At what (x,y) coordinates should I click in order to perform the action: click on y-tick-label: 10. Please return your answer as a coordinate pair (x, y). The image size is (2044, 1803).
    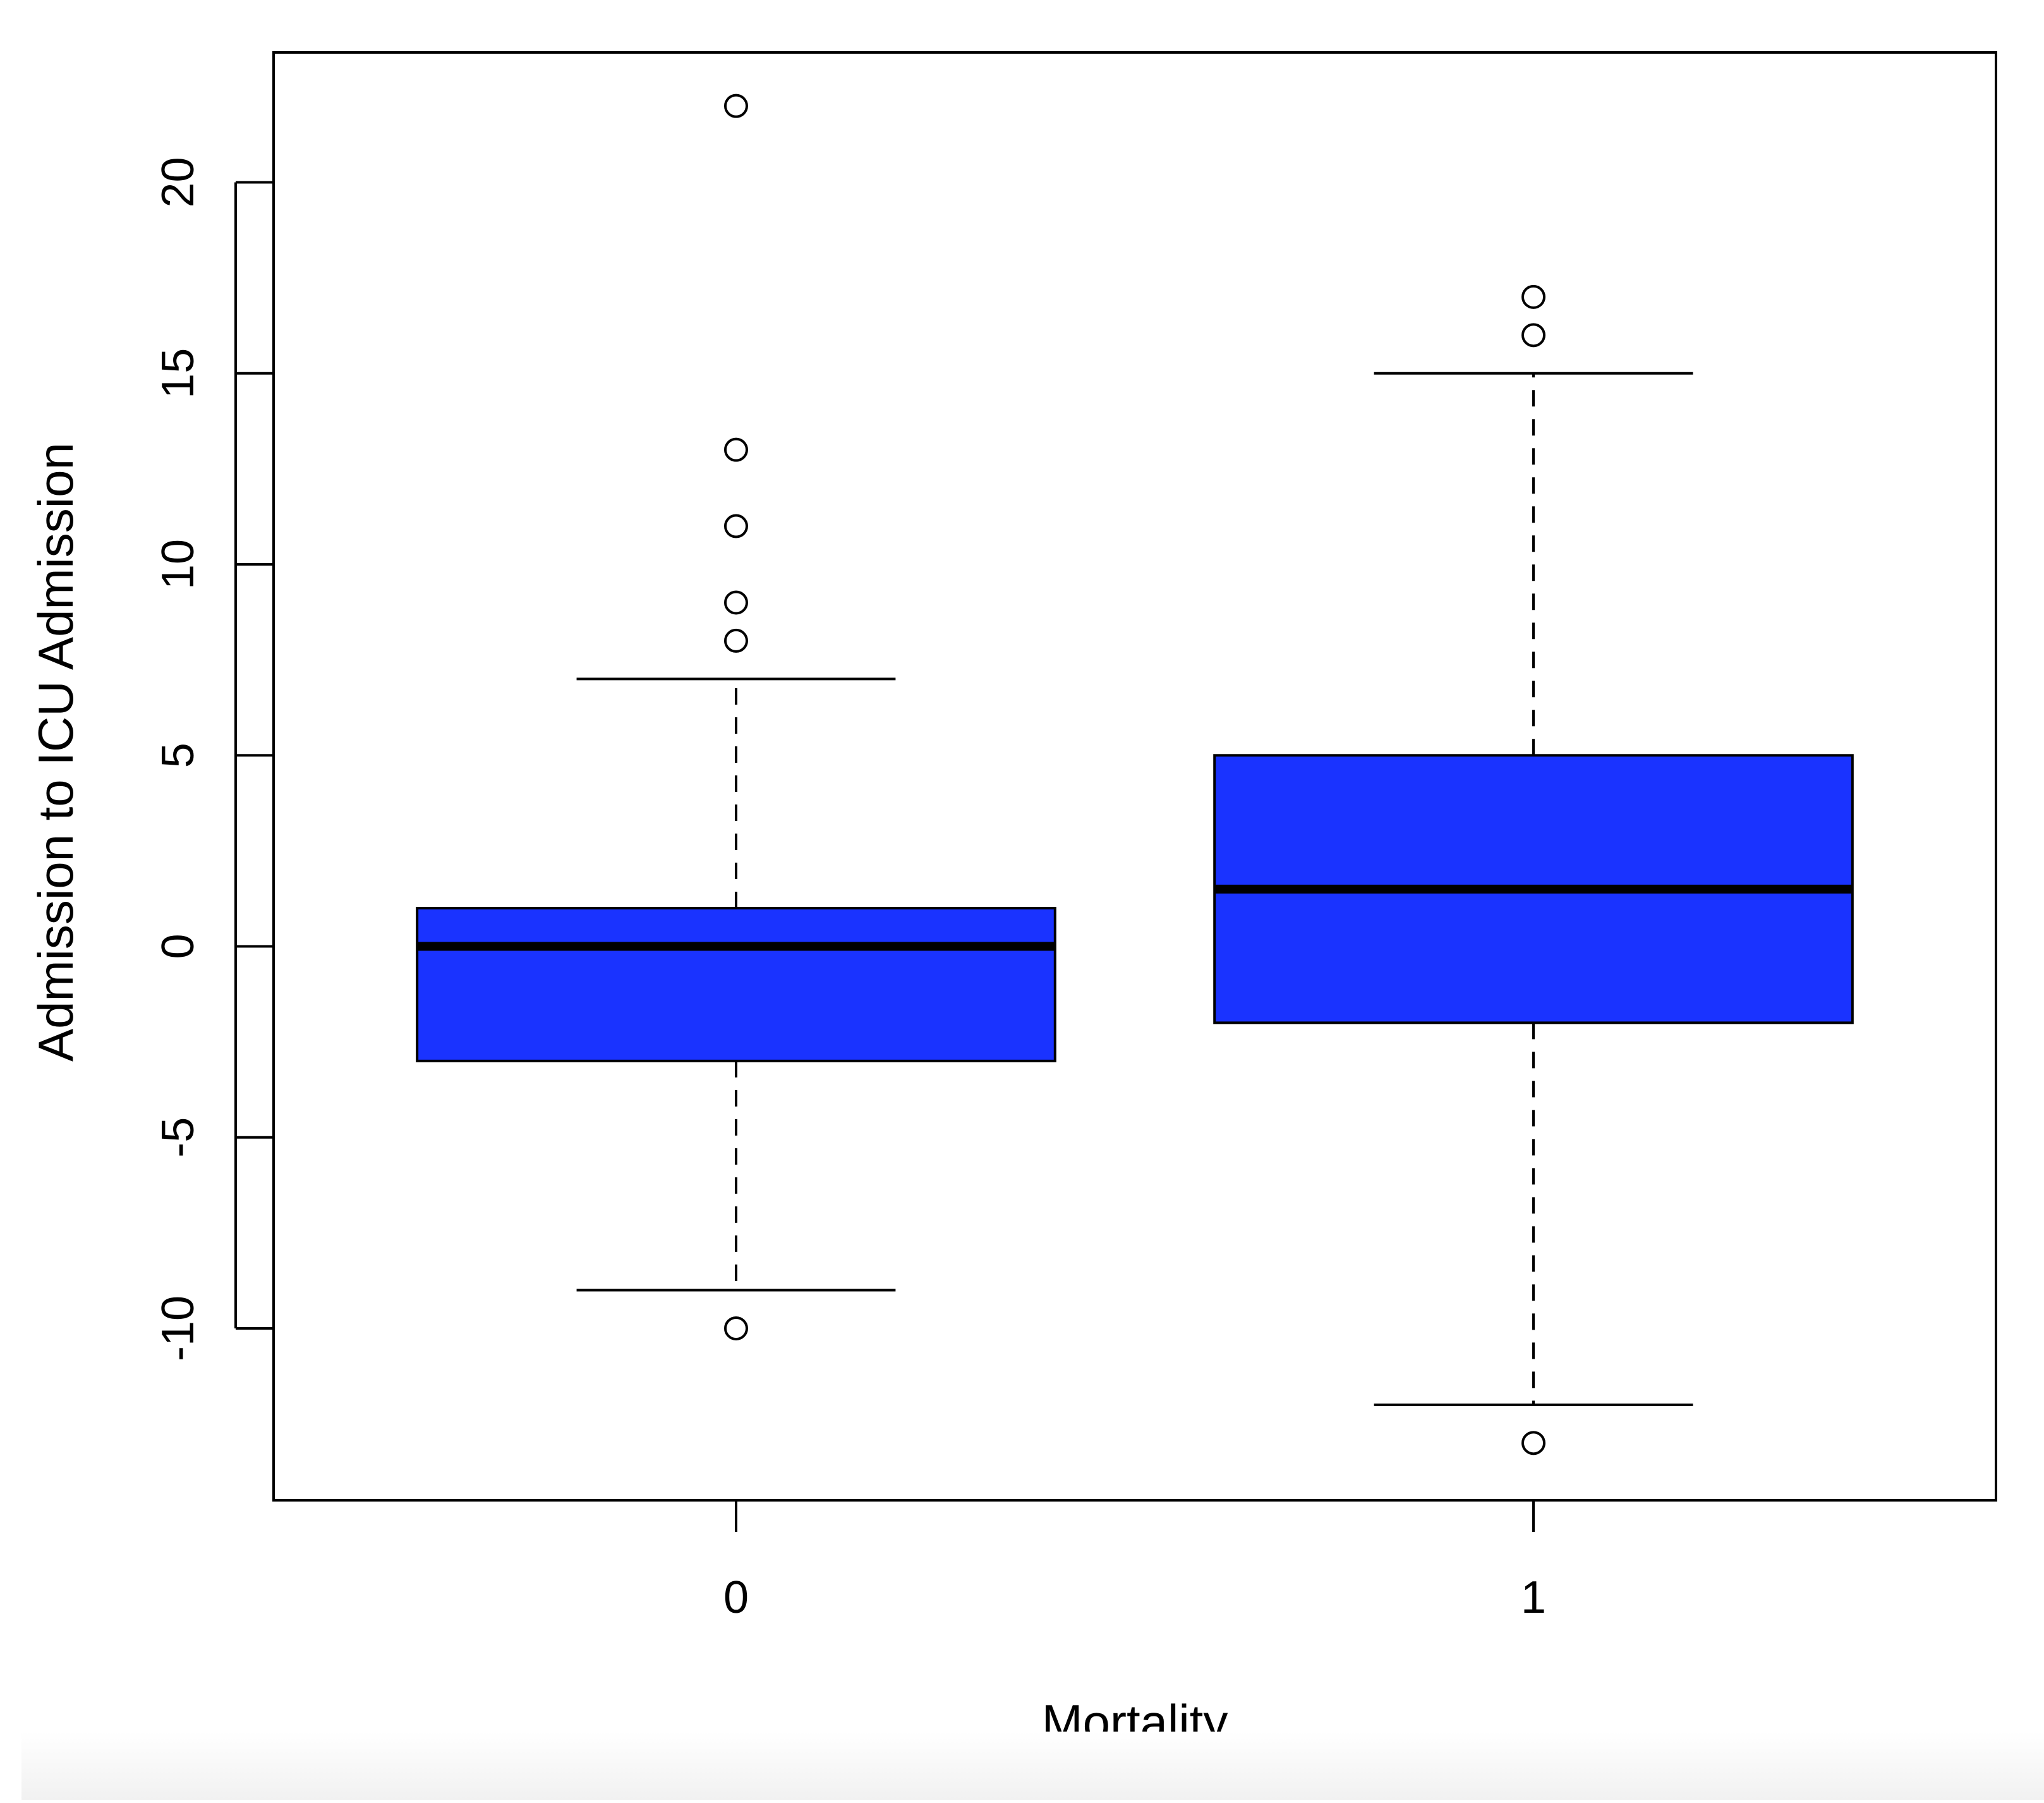
    Looking at the image, I should click on (178, 564).